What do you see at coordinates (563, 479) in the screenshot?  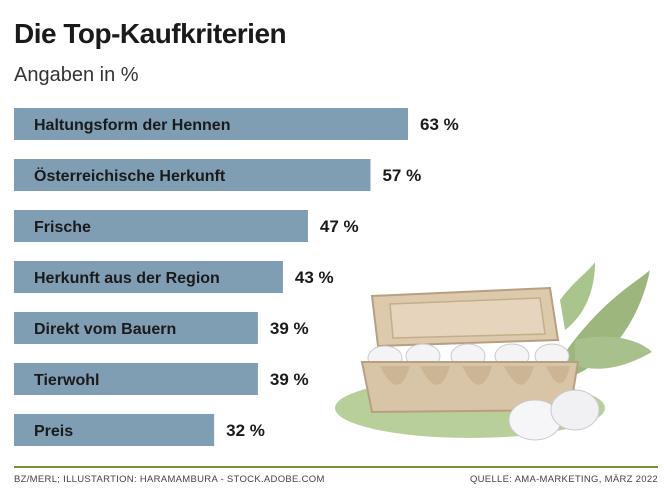 I see `footer-source: Quelle: AMA-Marketing, März 2022` at bounding box center [563, 479].